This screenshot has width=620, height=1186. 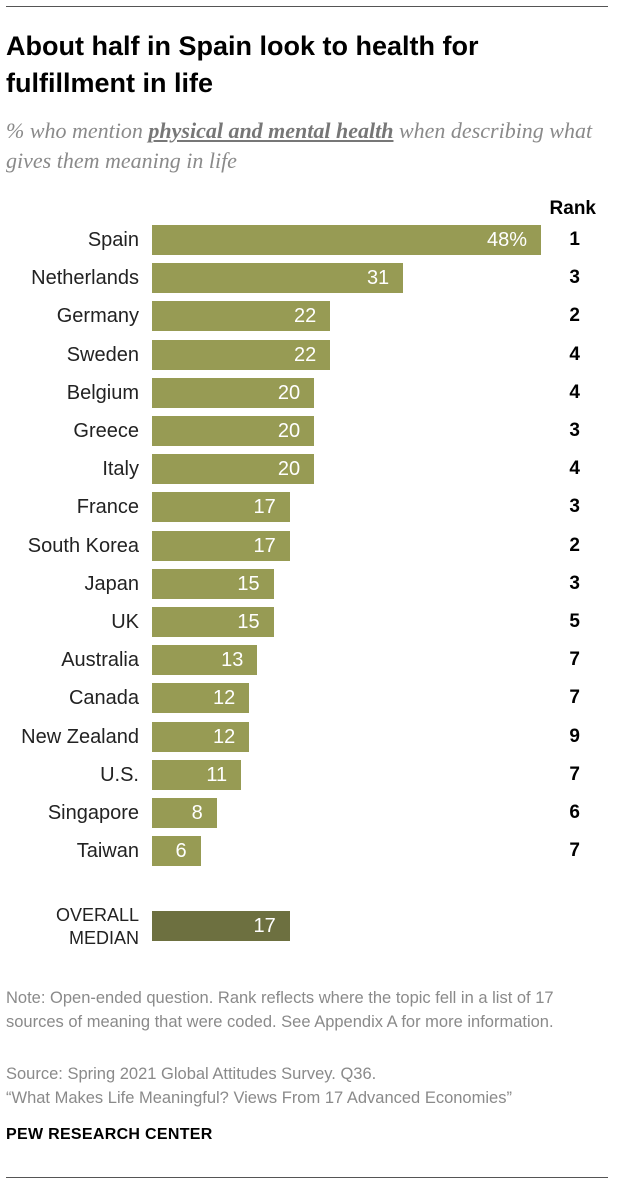 I want to click on category-label: Italy, so click(x=120, y=469).